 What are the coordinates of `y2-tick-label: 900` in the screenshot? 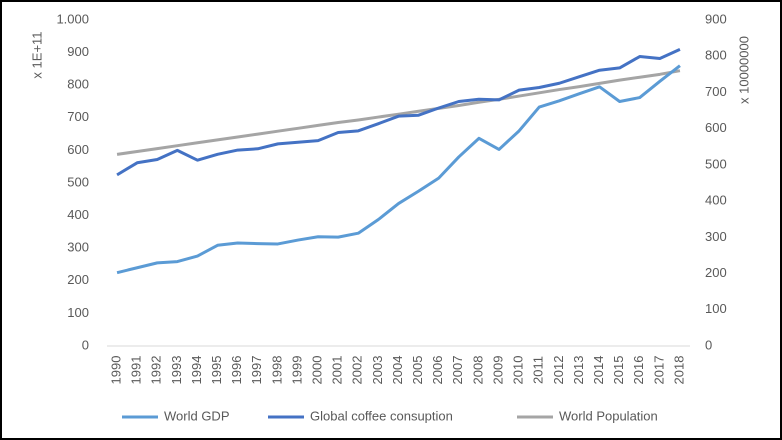 It's located at (716, 18).